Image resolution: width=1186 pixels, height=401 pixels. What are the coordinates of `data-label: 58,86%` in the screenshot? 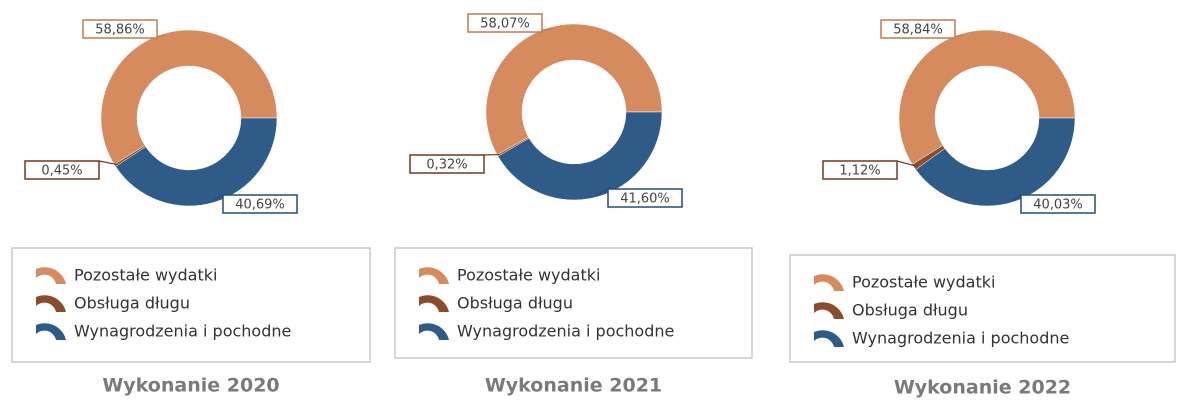 It's located at (120, 30).